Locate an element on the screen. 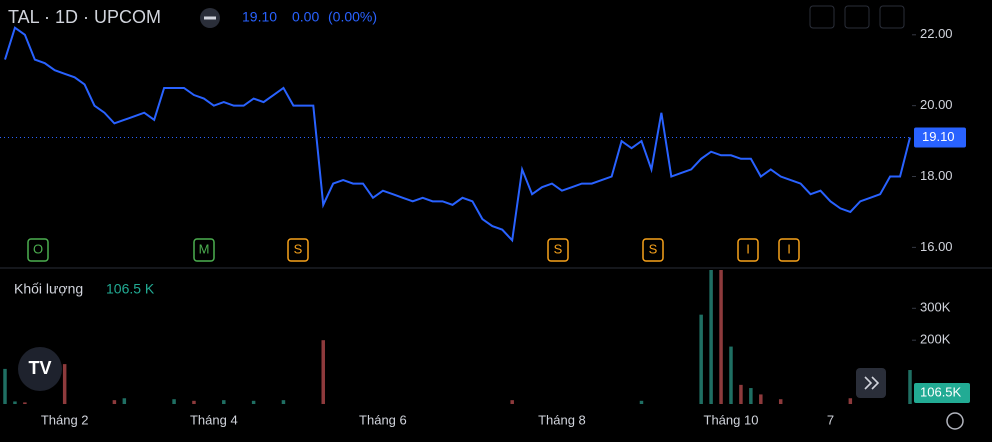 The image size is (992, 442). y-tick-label: 18.00 is located at coordinates (936, 175).